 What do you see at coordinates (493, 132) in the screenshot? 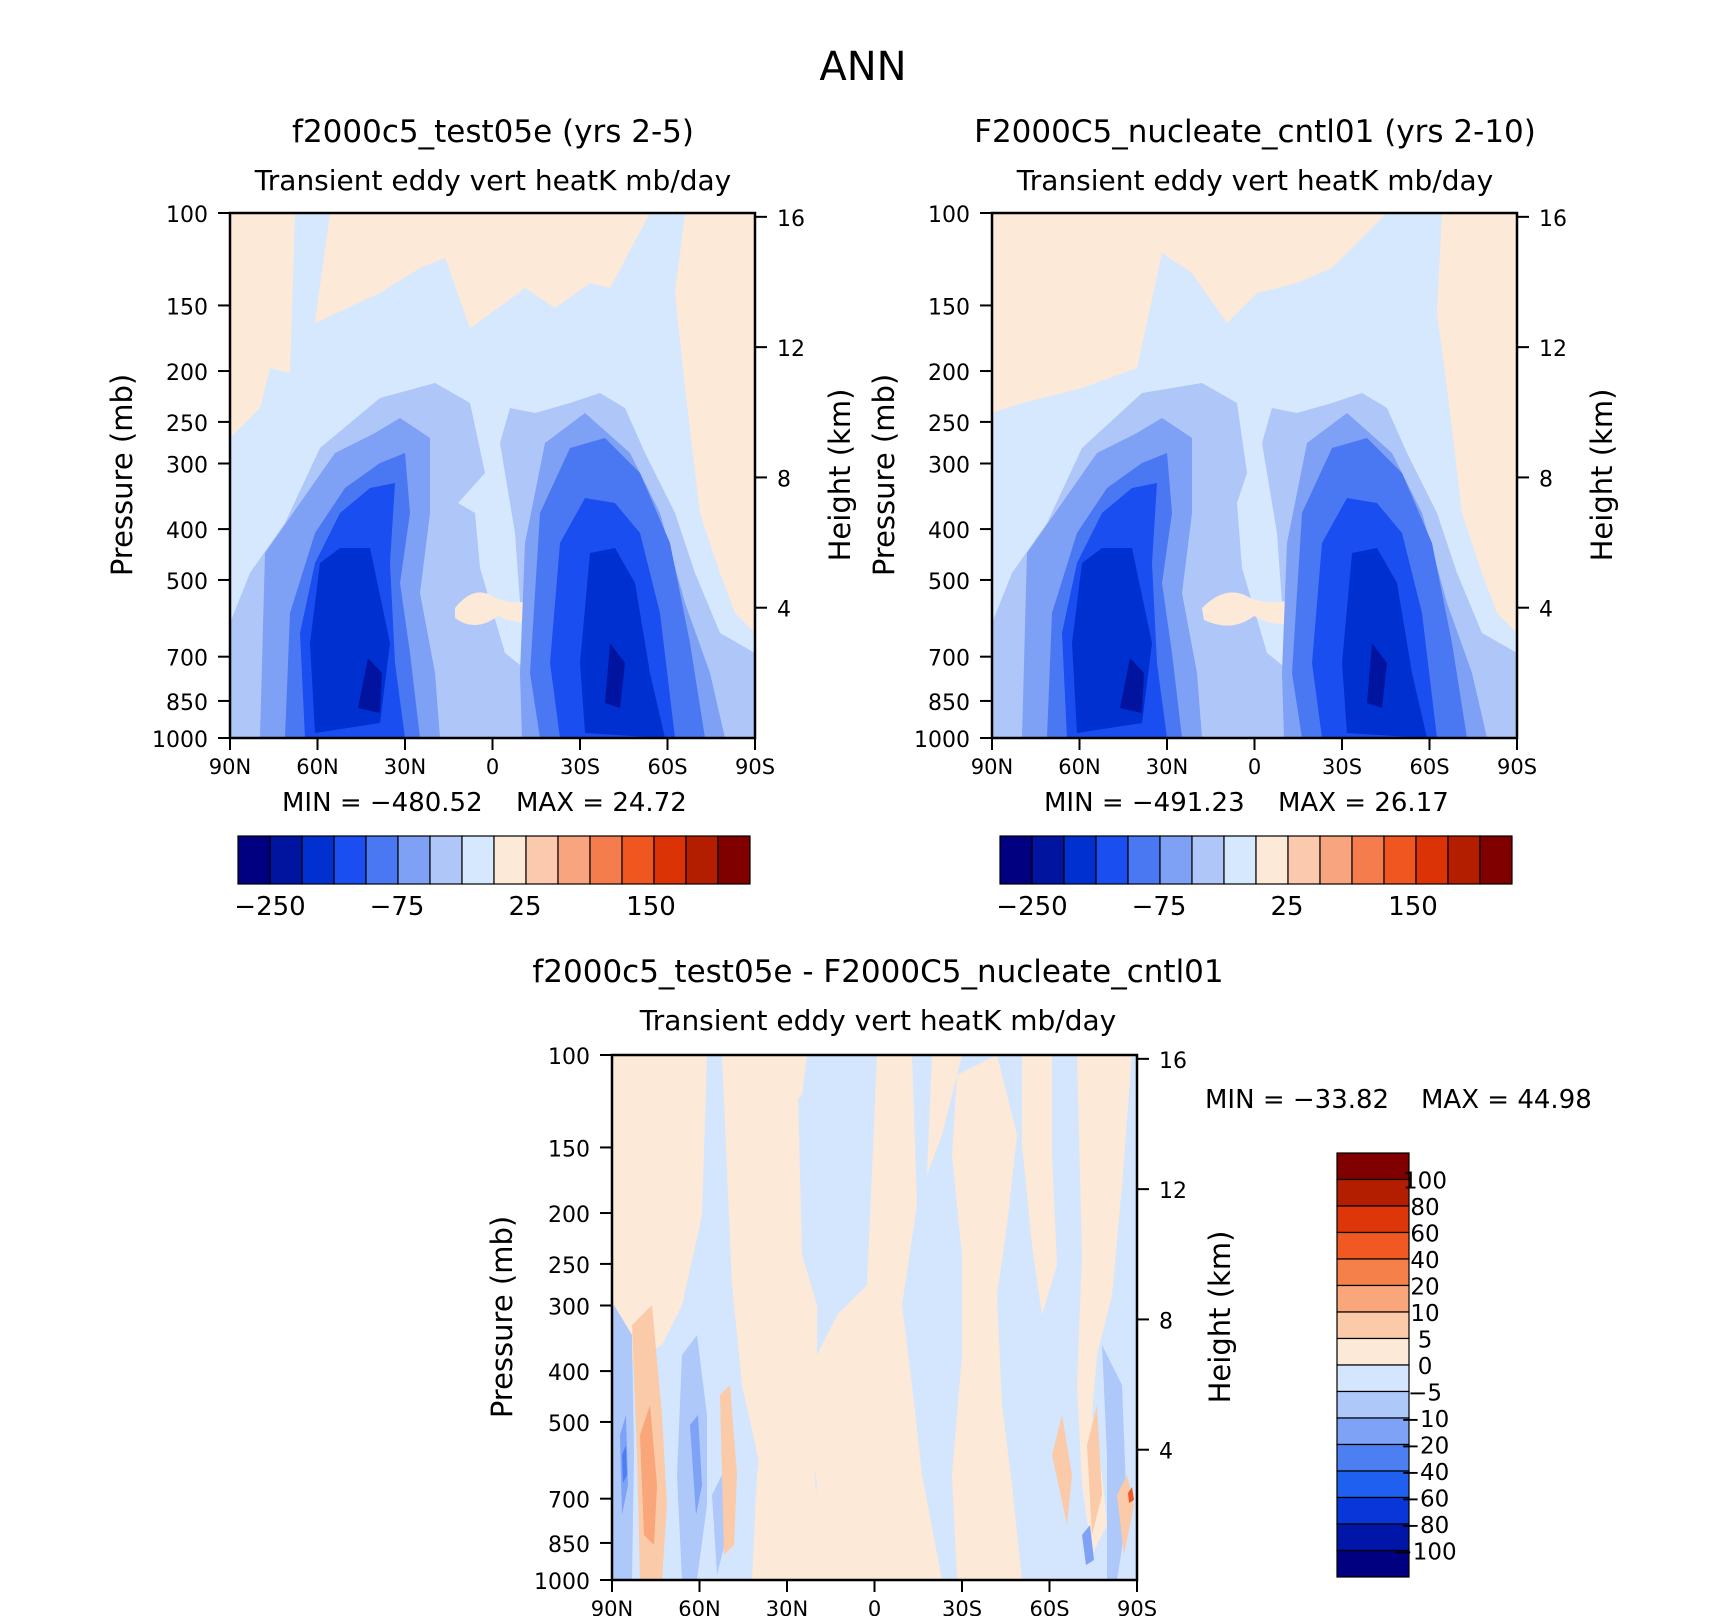
I see `panel-title: f2000c5_test05e (yrs 2-5)` at bounding box center [493, 132].